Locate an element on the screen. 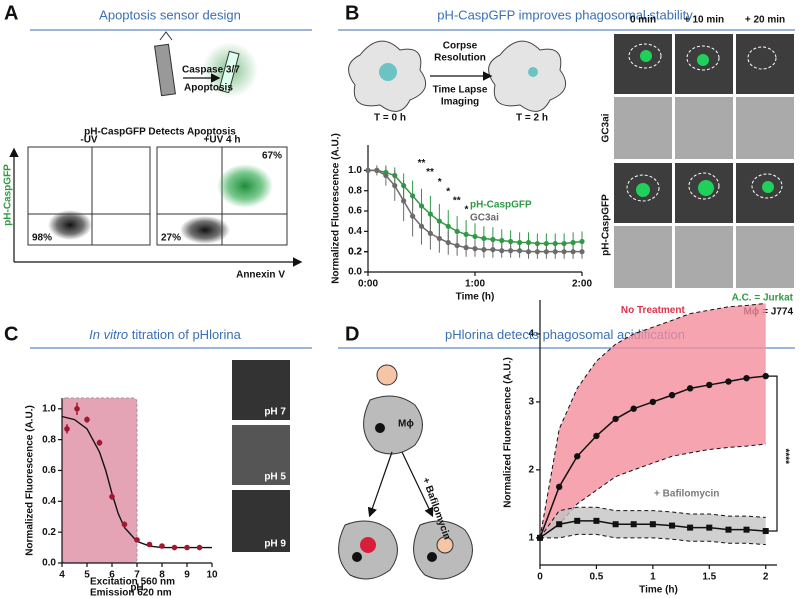 The height and width of the screenshot is (598, 800). annotation: **** is located at coordinates (784, 456).